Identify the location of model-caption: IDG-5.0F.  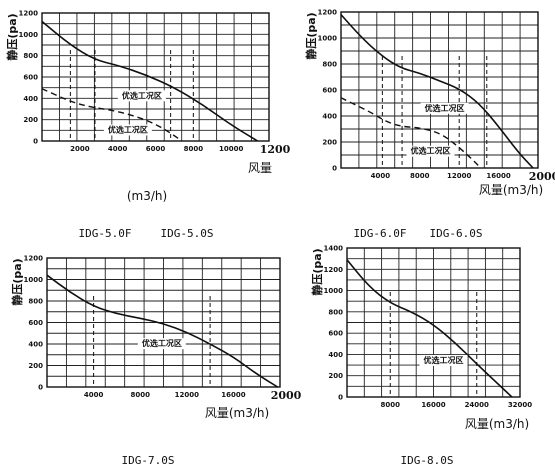
(105, 233).